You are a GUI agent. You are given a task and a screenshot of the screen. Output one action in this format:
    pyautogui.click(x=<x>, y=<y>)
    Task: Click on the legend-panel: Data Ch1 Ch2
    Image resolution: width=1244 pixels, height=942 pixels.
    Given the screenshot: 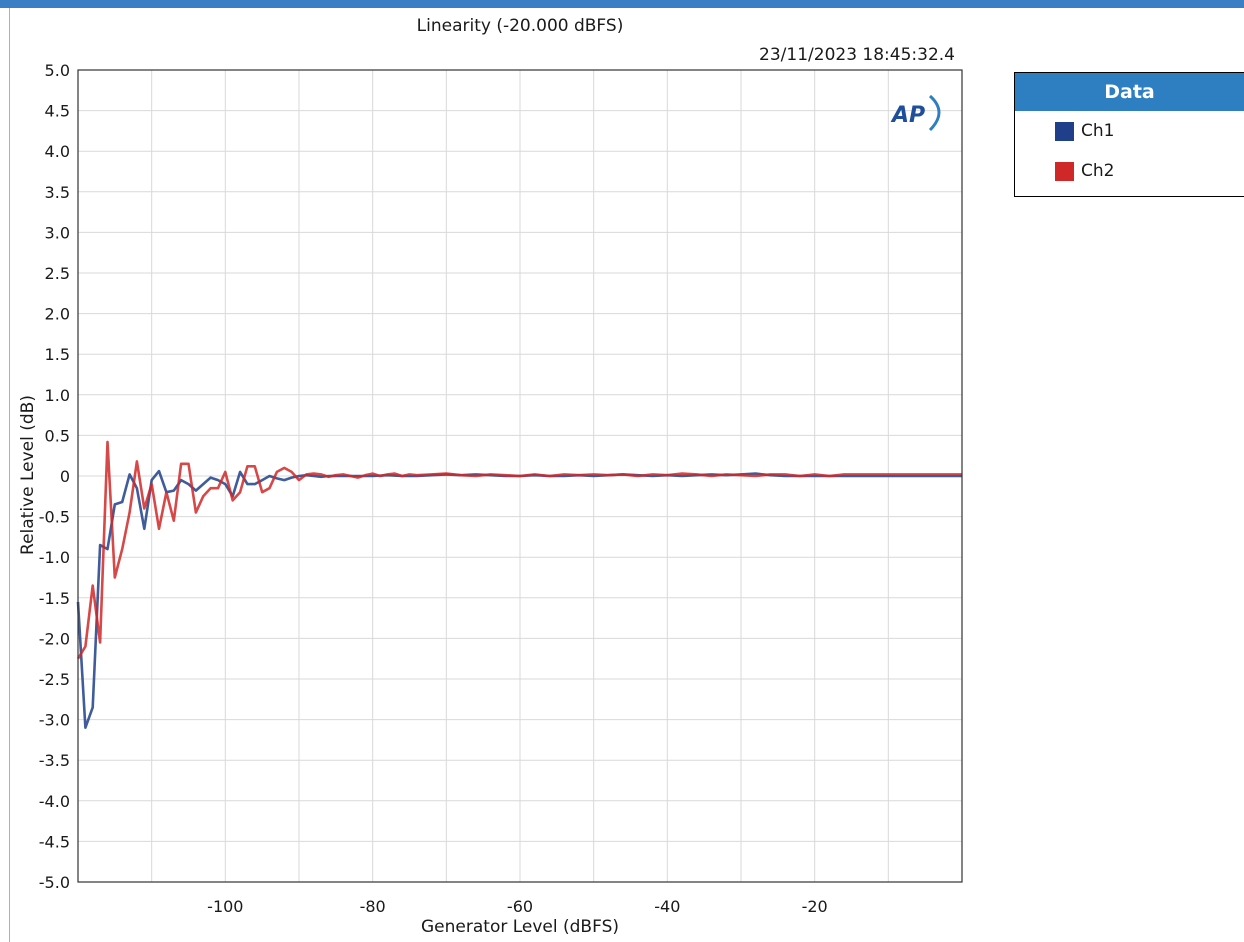 What is the action you would take?
    pyautogui.click(x=1129, y=134)
    